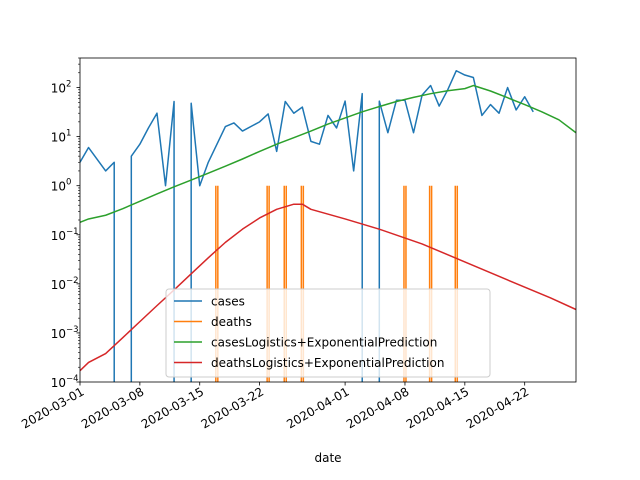 This screenshot has height=480, width=640. What do you see at coordinates (317, 407) in the screenshot?
I see `x-tick-label: 2020-04-01` at bounding box center [317, 407].